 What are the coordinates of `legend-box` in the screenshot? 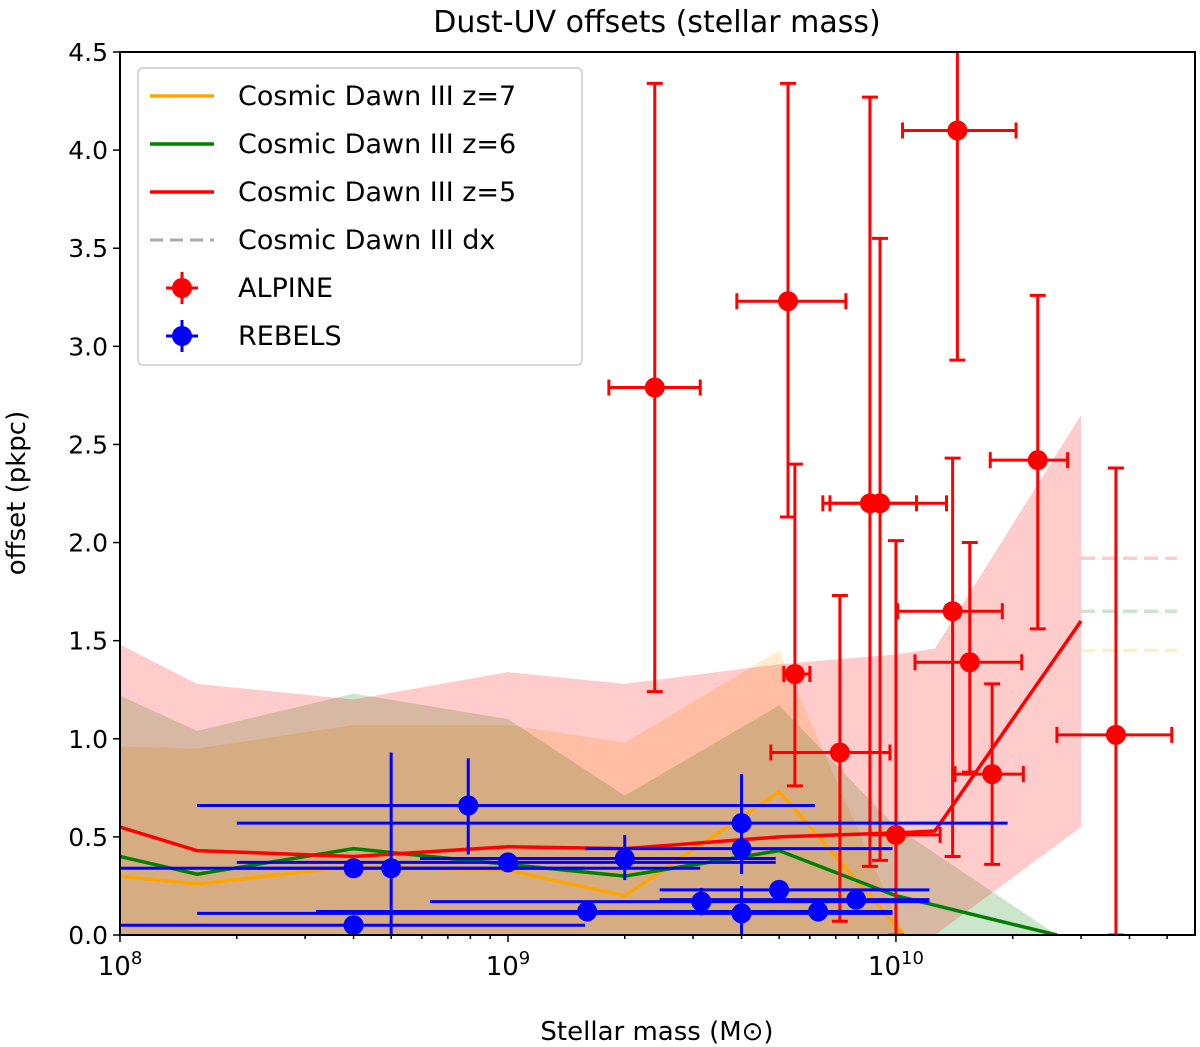 It's located at (360, 216).